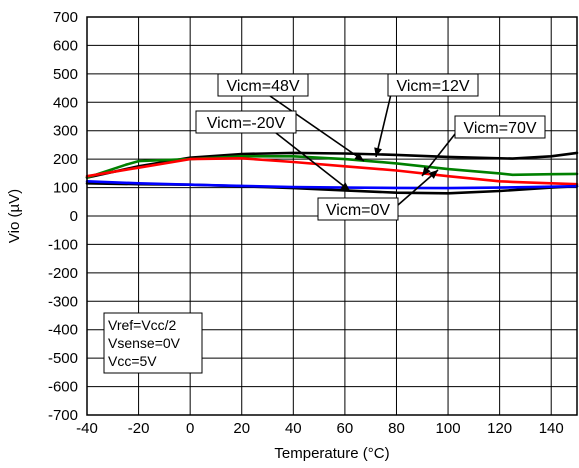 Image resolution: width=579 pixels, height=468 pixels. What do you see at coordinates (65, 188) in the screenshot?
I see `y-tick-label: 100` at bounding box center [65, 188].